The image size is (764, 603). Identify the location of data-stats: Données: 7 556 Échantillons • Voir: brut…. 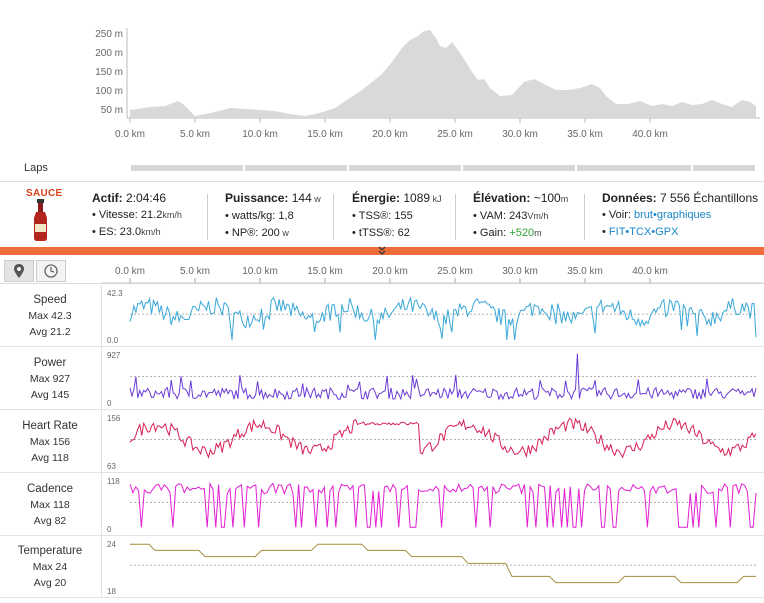
(680, 214).